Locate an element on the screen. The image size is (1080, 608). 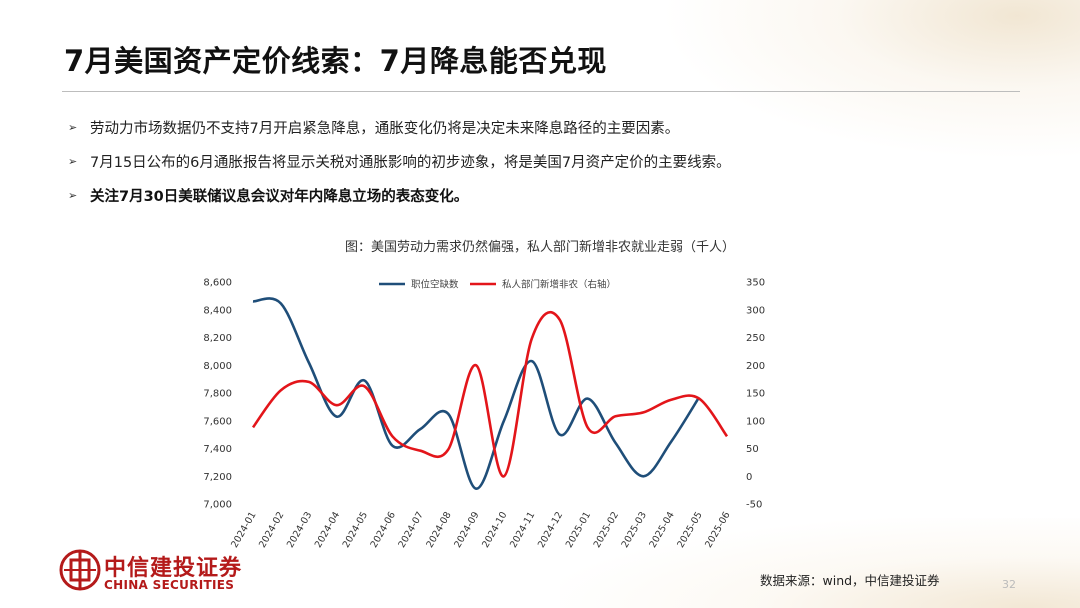
x-tick-label: 2024-11 is located at coordinates (522, 530).